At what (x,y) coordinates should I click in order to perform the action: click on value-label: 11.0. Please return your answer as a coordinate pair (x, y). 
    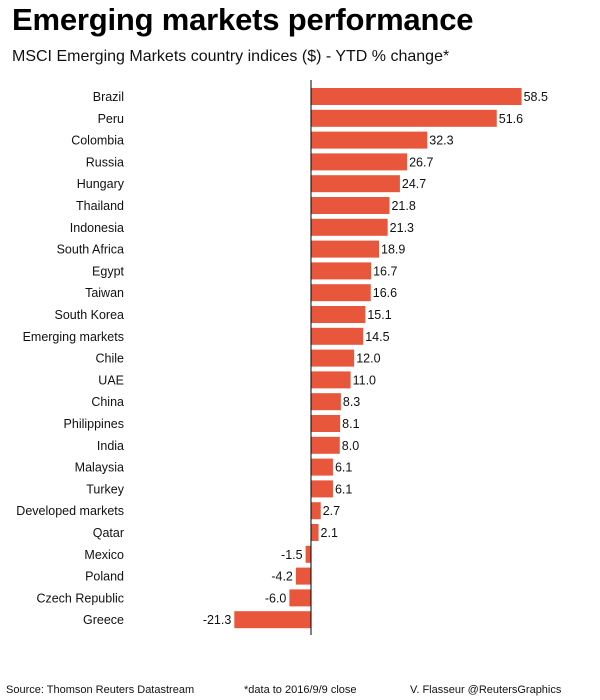
    Looking at the image, I should click on (364, 380).